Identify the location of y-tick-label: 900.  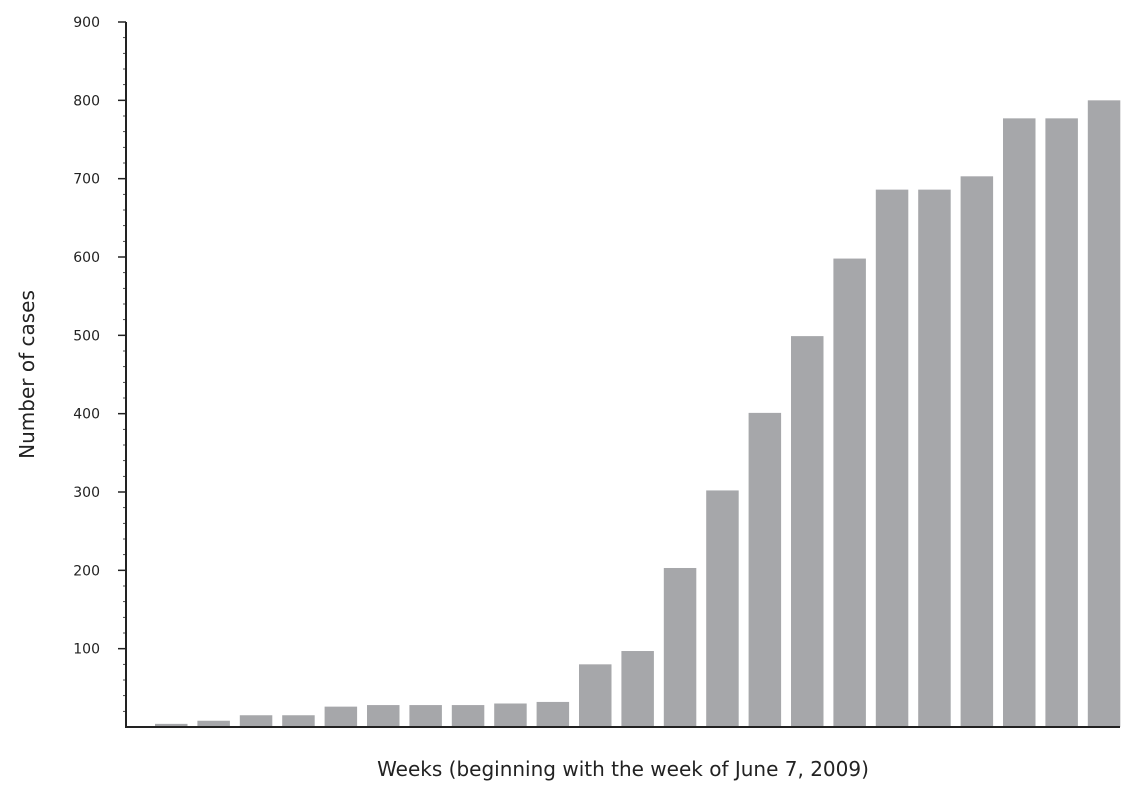
(86, 23).